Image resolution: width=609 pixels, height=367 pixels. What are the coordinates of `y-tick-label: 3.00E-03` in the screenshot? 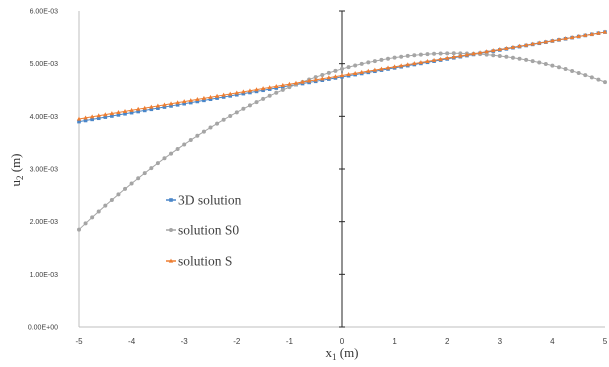 It's located at (44, 170).